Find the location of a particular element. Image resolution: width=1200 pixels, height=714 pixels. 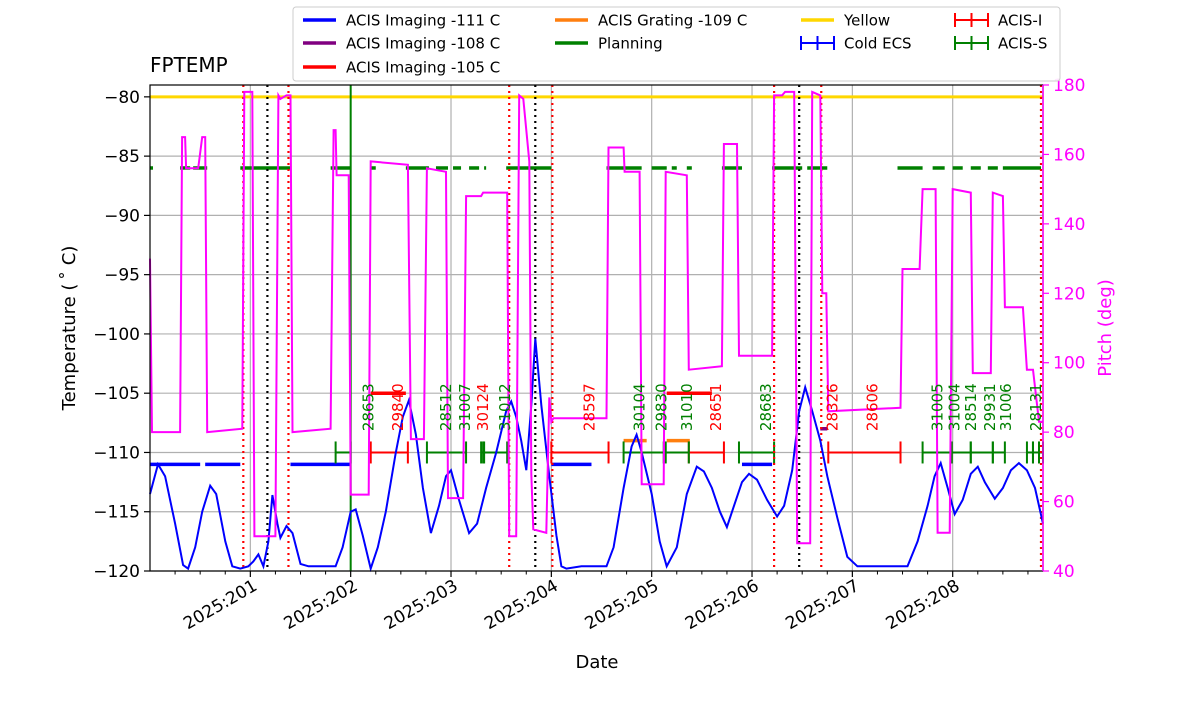

y2-tick-label: 180 is located at coordinates (1069, 86).